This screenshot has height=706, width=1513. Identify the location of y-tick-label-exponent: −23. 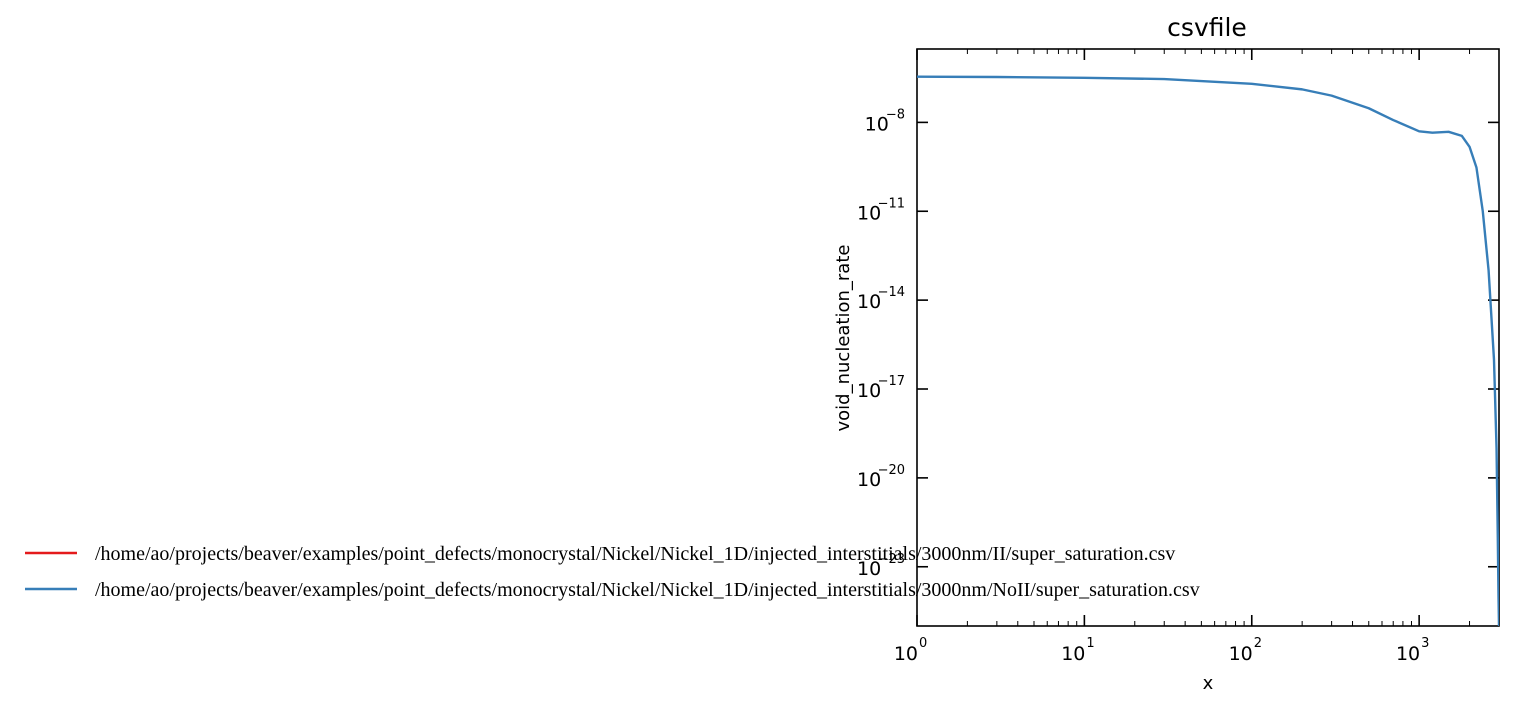
(891, 559).